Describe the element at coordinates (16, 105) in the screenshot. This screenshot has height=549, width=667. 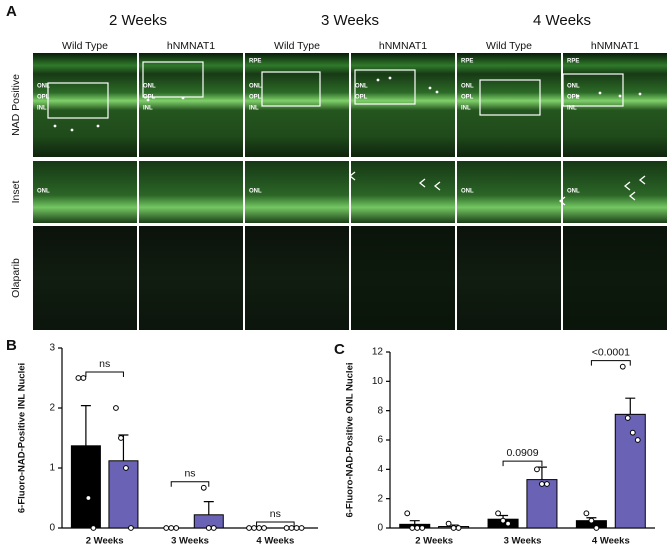
I see `row-label: NAD Positive` at that location.